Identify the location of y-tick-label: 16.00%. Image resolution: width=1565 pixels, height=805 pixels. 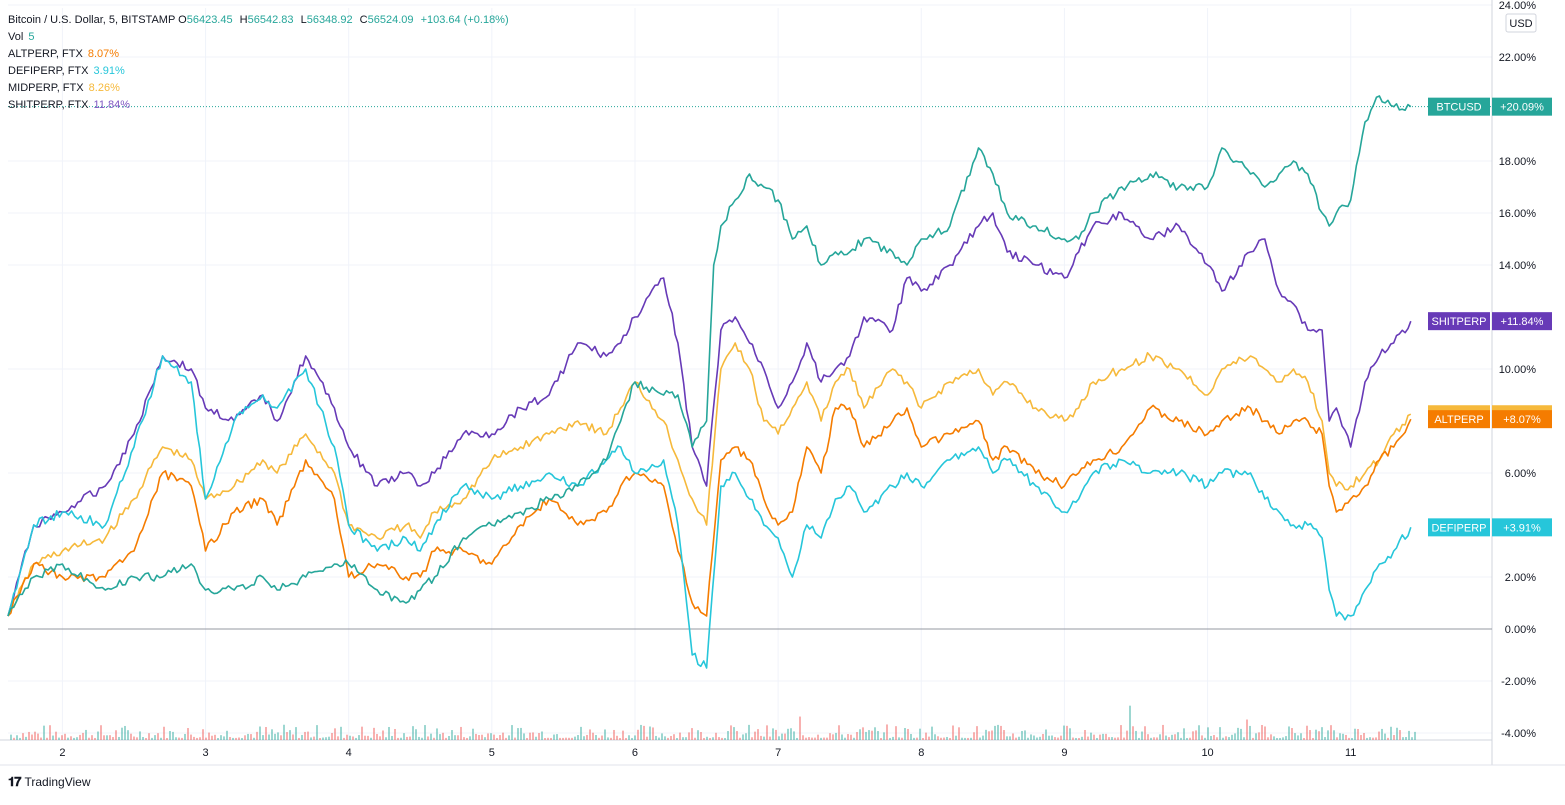
(1518, 214).